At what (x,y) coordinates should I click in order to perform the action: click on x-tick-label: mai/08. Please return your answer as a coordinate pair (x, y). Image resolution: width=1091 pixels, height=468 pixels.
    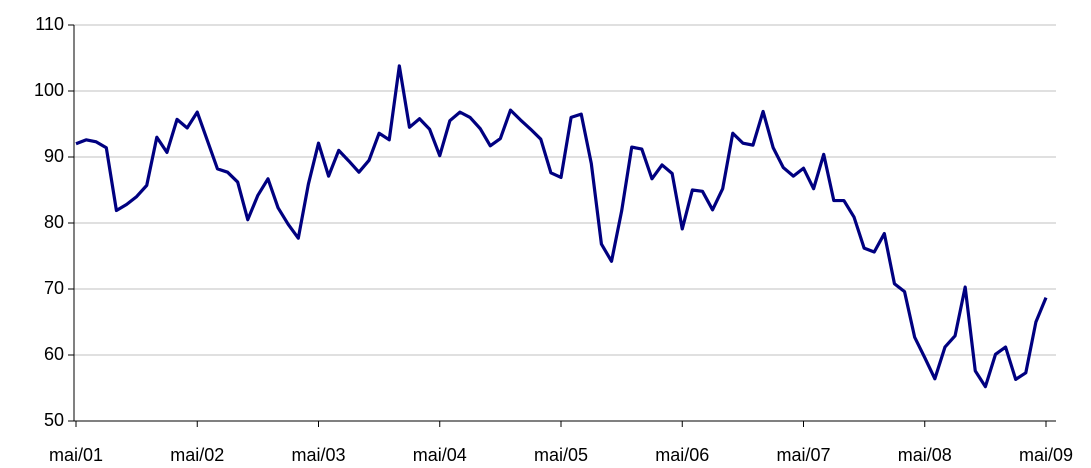
    Looking at the image, I should click on (925, 455).